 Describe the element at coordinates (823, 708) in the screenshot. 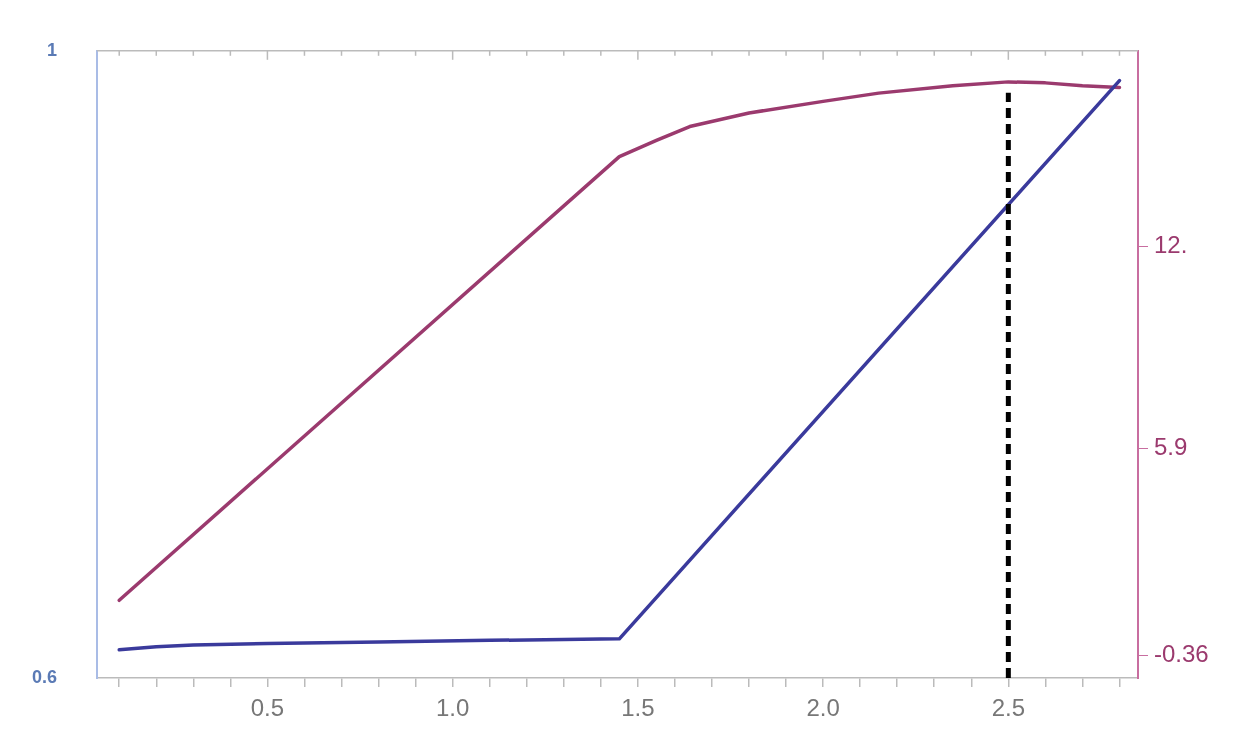

I see `x-tick-label: 2.0` at that location.